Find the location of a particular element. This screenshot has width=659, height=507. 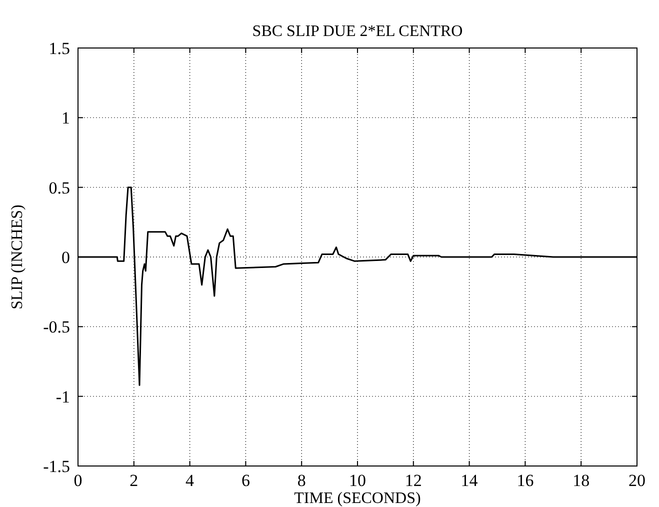

x-tick-label: 10 is located at coordinates (357, 480).